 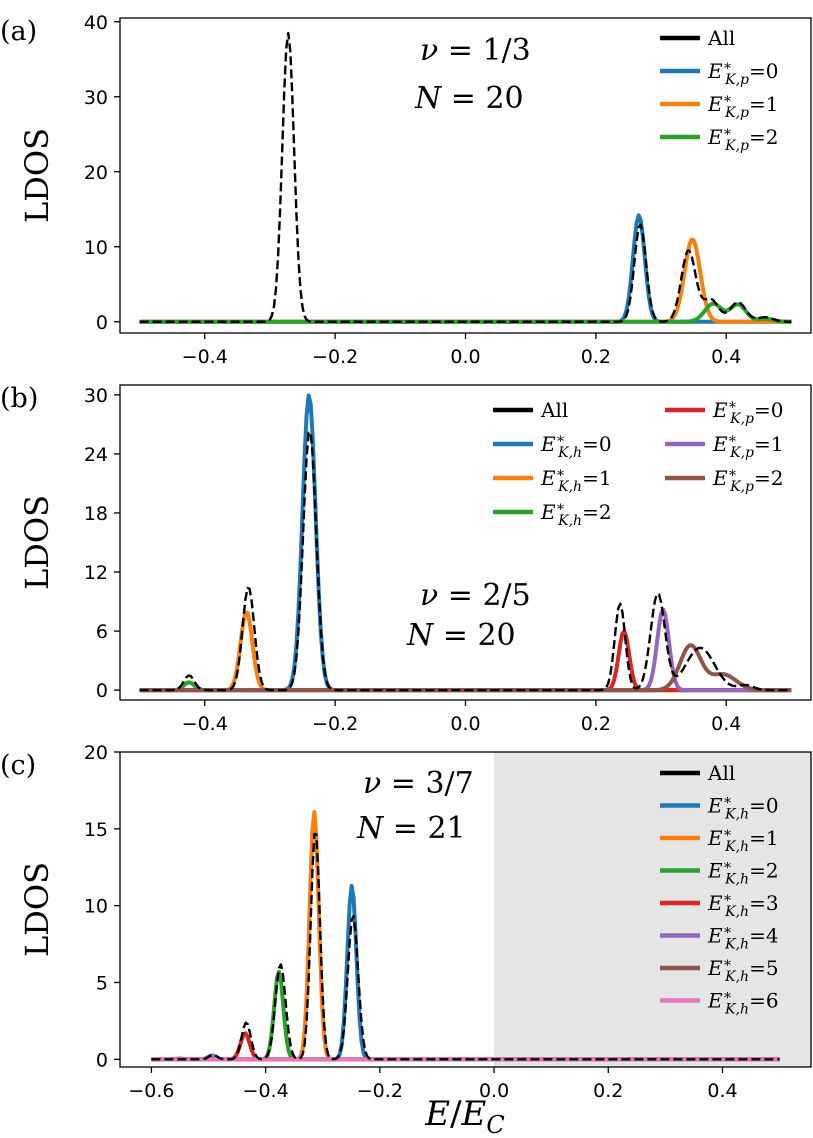 I want to click on y-tick-label: 15, so click(x=96, y=830).